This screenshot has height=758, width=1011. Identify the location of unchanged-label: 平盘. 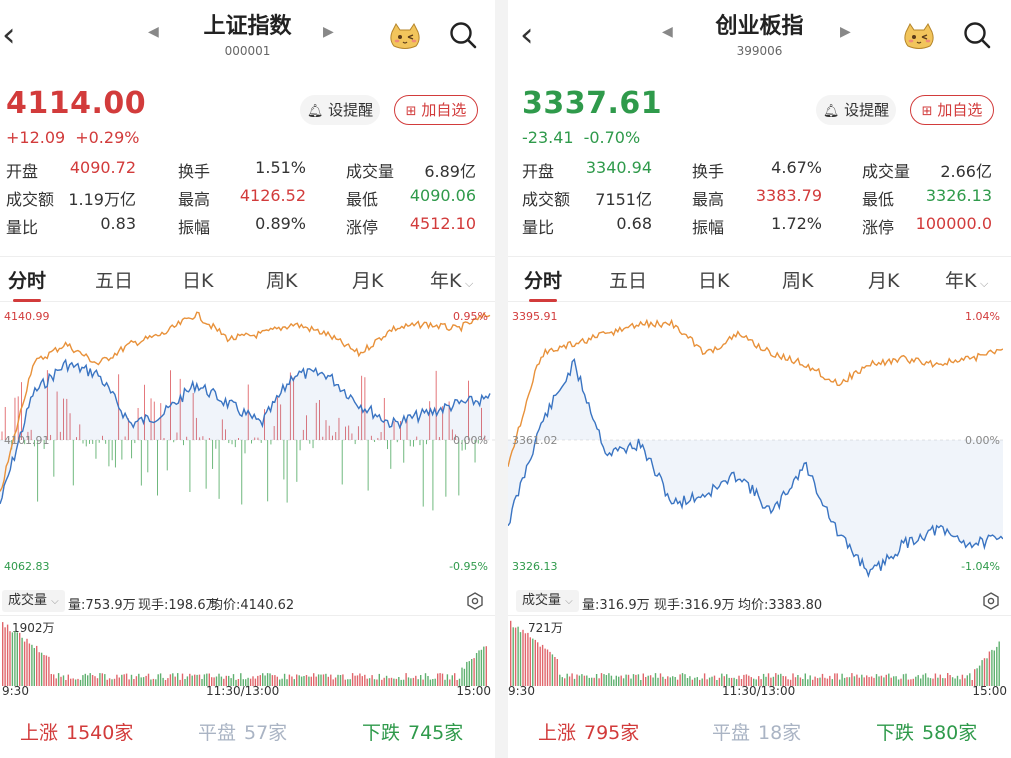
(217, 733).